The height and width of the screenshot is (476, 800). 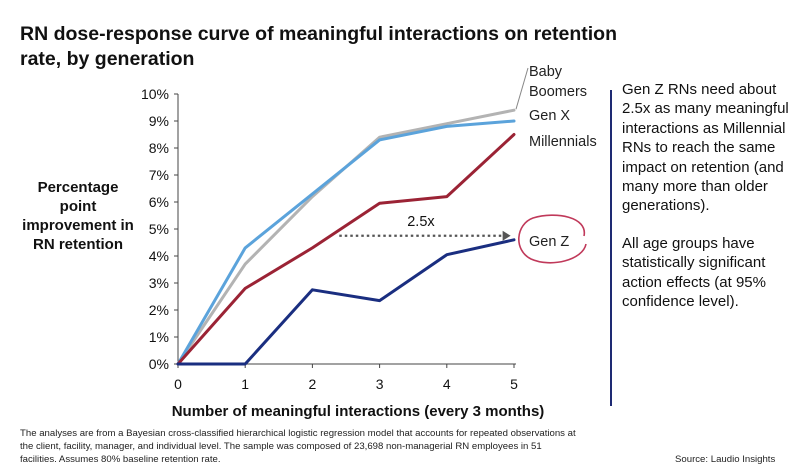 What do you see at coordinates (159, 148) in the screenshot?
I see `y-tick-label: 8%` at bounding box center [159, 148].